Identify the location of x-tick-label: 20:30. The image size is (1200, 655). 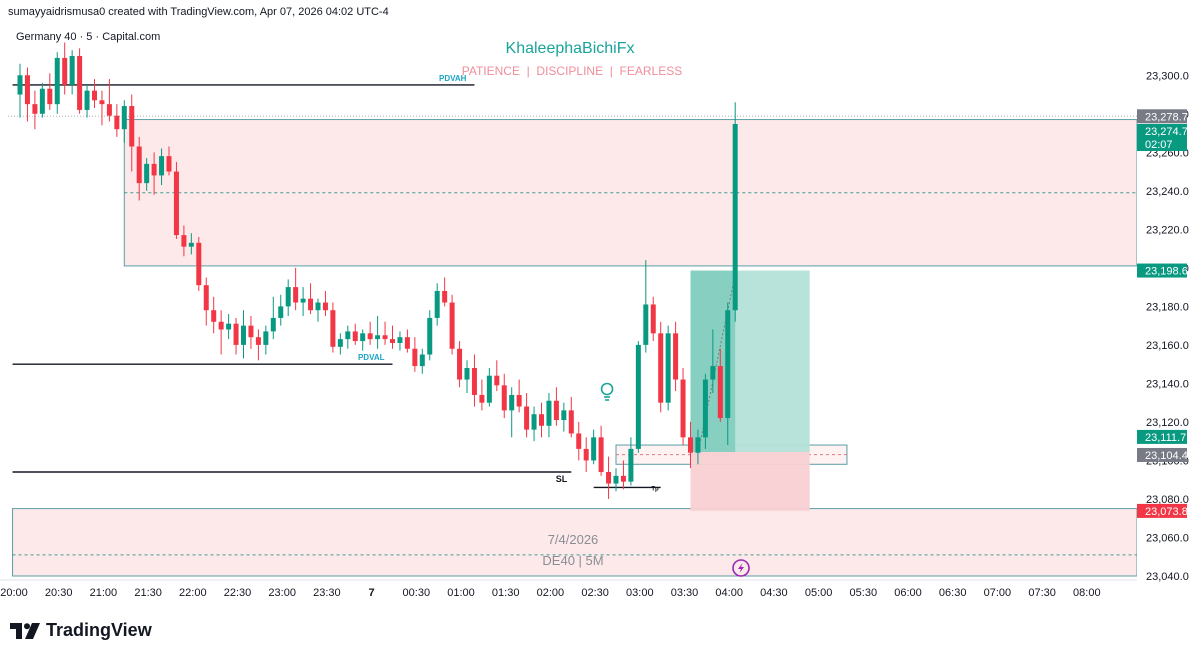
(59, 593).